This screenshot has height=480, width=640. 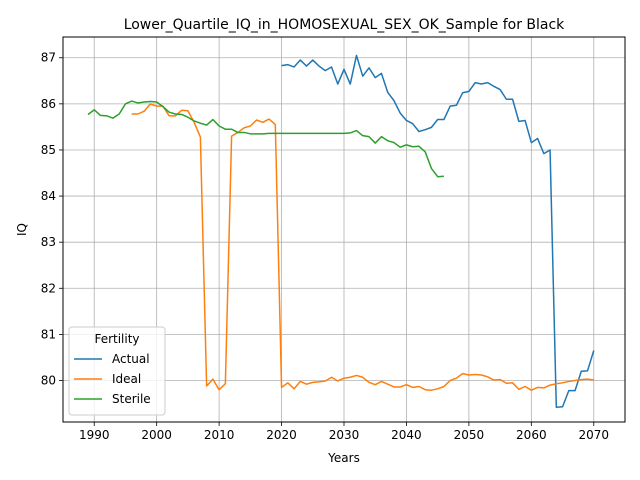 I want to click on legend-title: Fertility, so click(x=116, y=339).